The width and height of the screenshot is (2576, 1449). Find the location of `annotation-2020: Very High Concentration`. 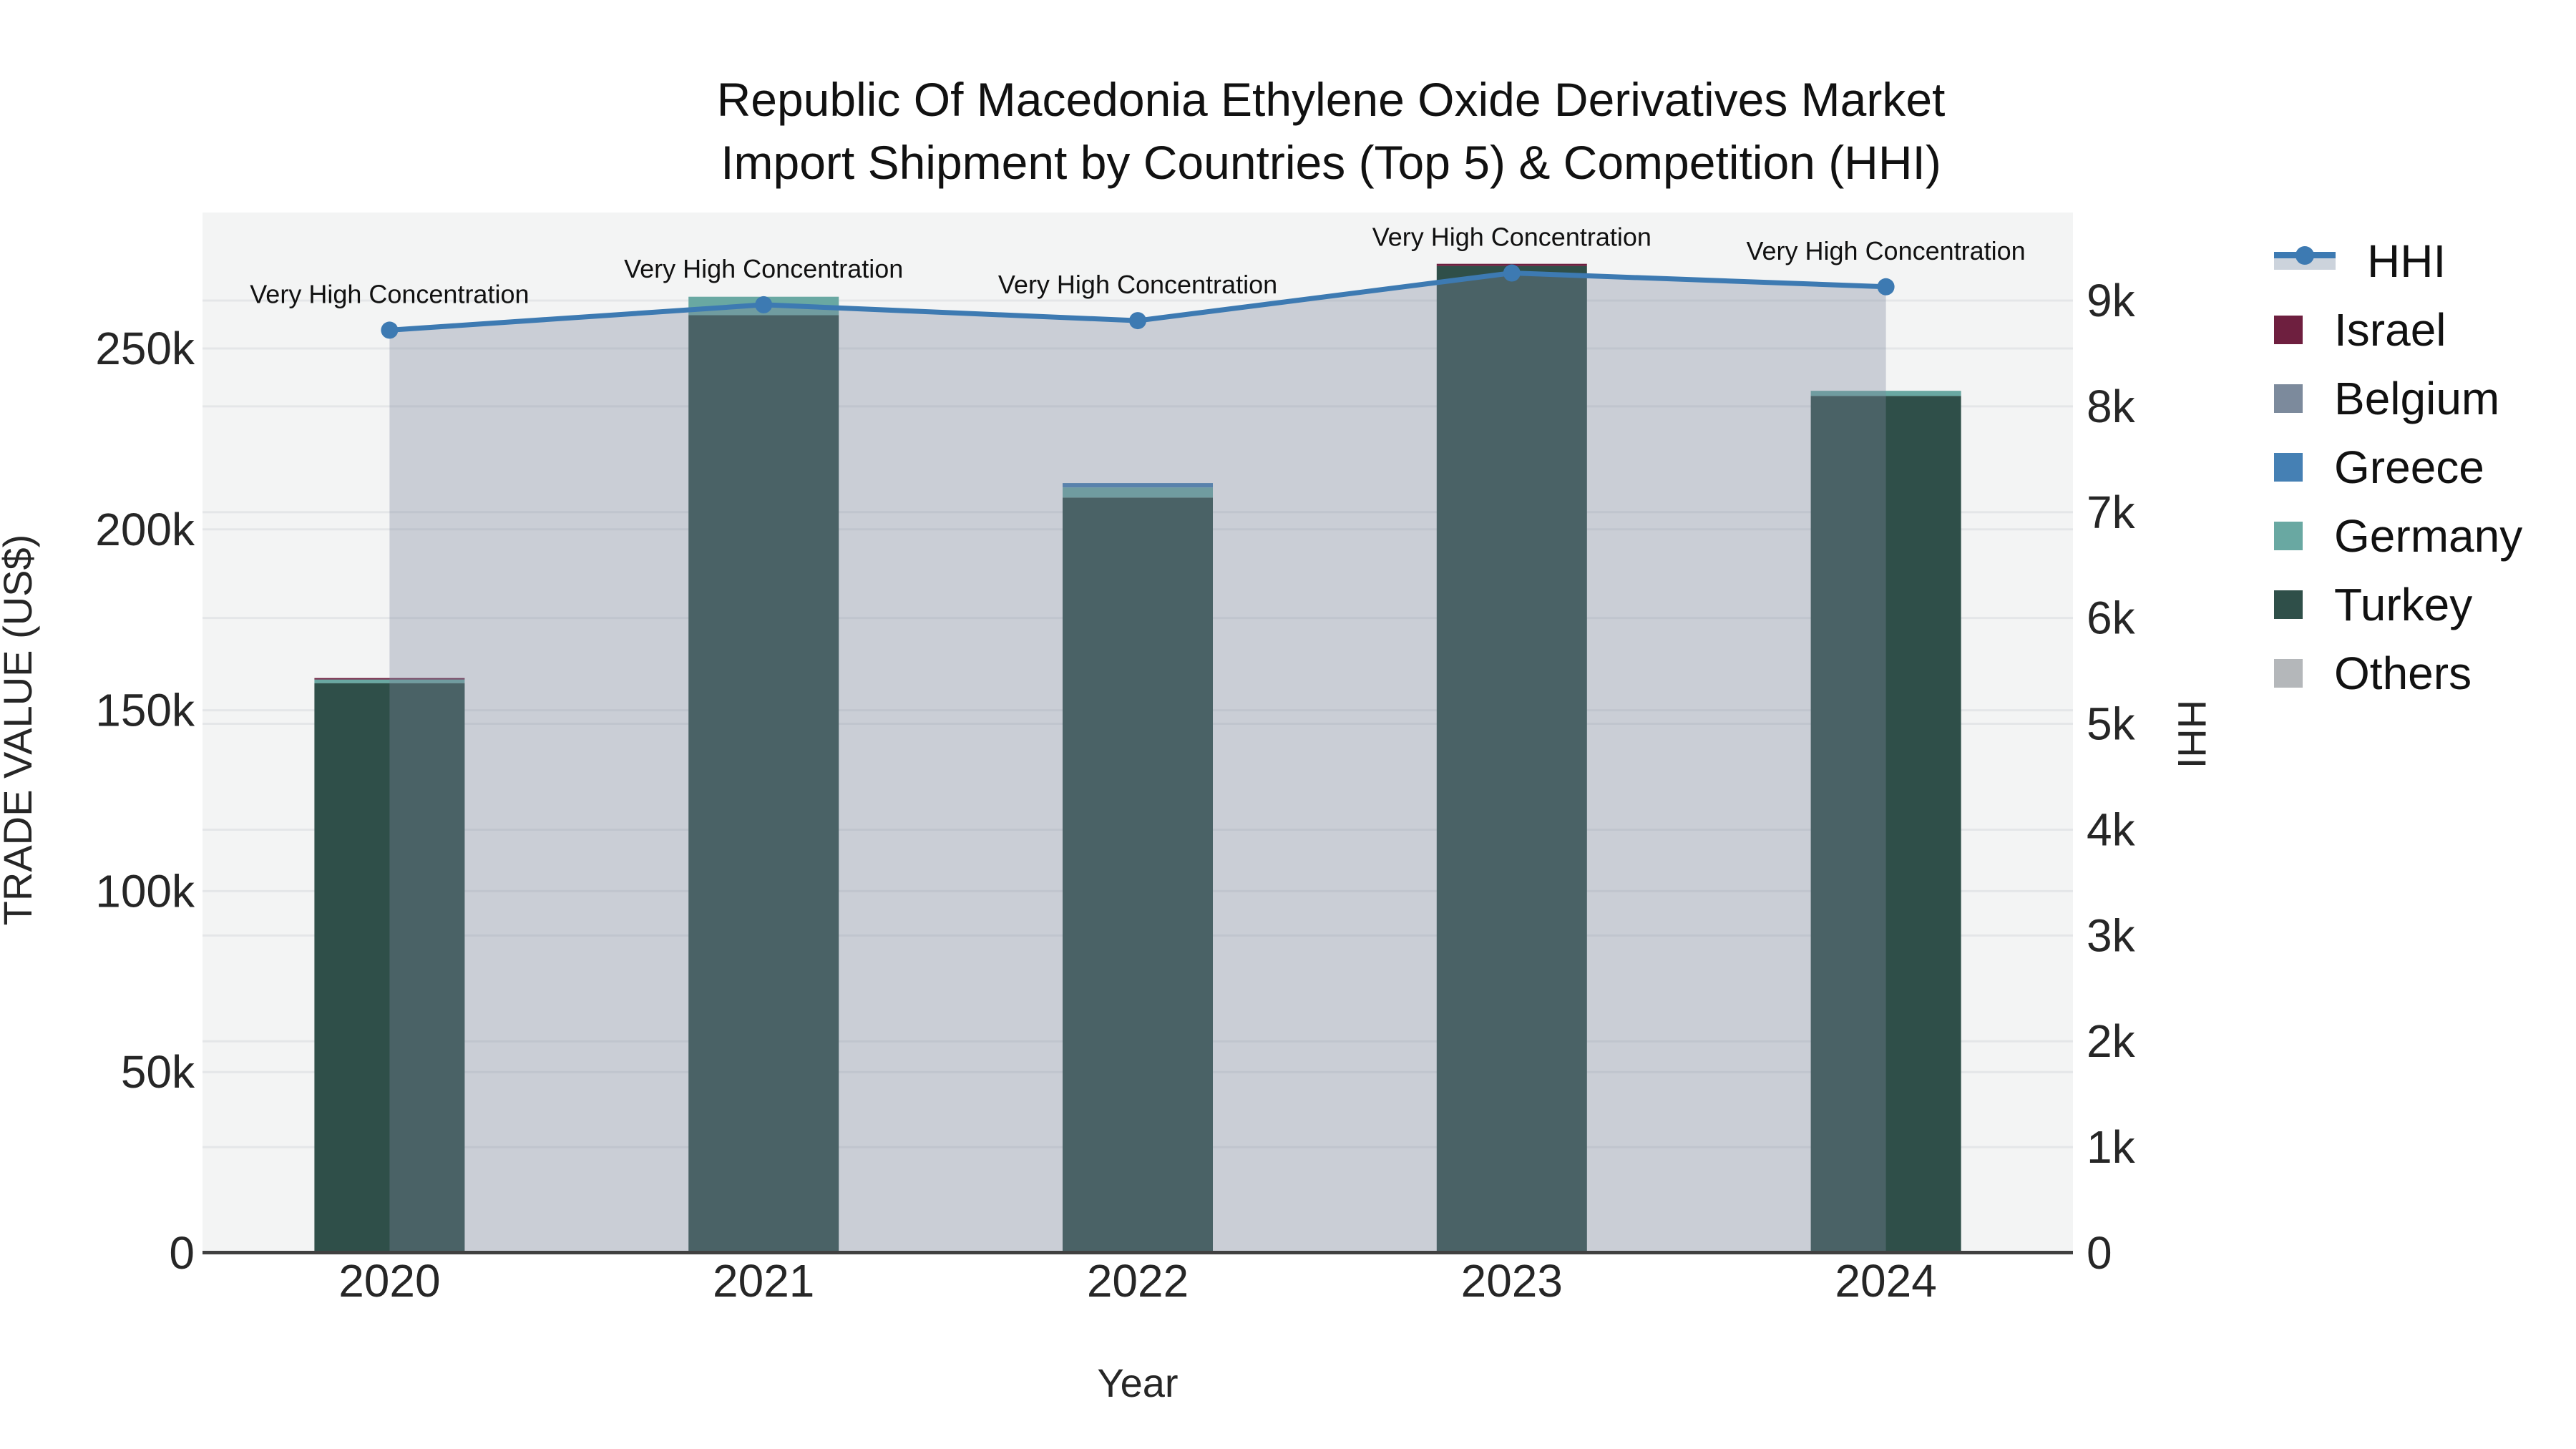

annotation-2020: Very High Concentration is located at coordinates (390, 293).